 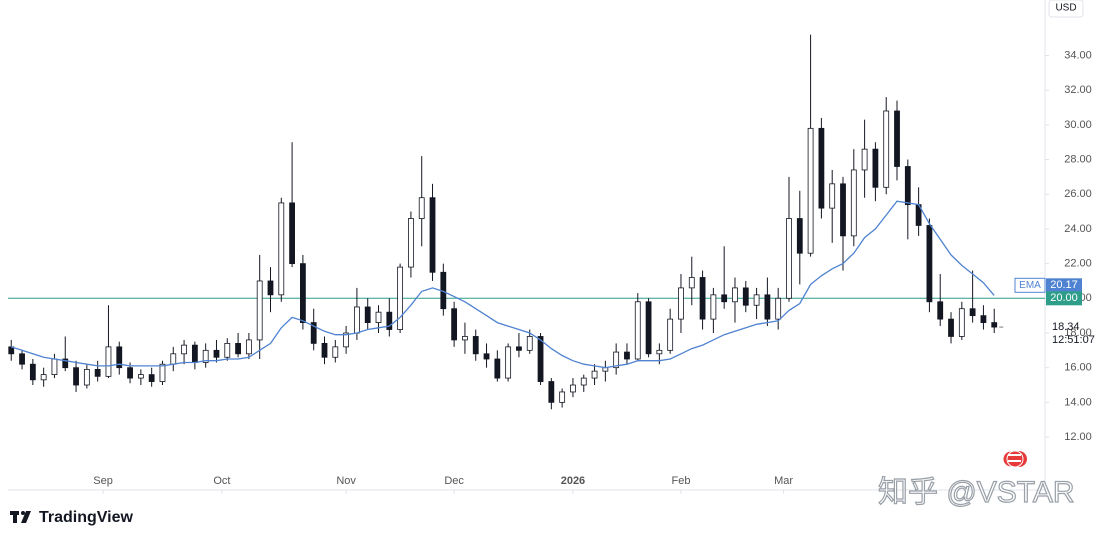 What do you see at coordinates (1014, 459) in the screenshot?
I see `flag-icon` at bounding box center [1014, 459].